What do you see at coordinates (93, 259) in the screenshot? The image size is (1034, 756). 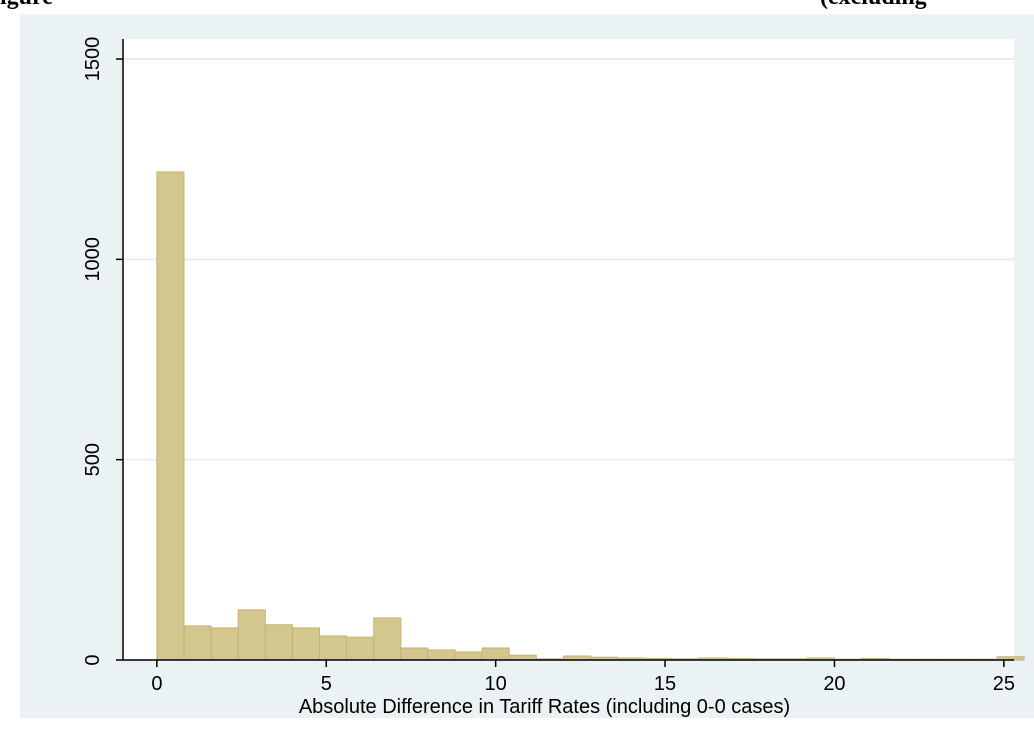 I see `y-tick-label-1000: 1000` at bounding box center [93, 259].